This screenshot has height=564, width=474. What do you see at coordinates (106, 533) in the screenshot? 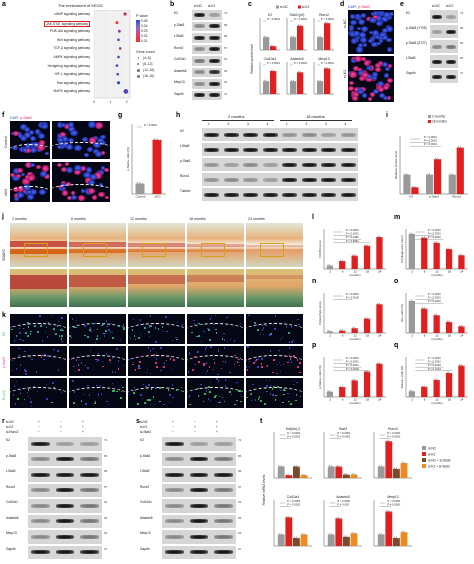
I see `blot-kda-label: 54` at bounding box center [106, 533].